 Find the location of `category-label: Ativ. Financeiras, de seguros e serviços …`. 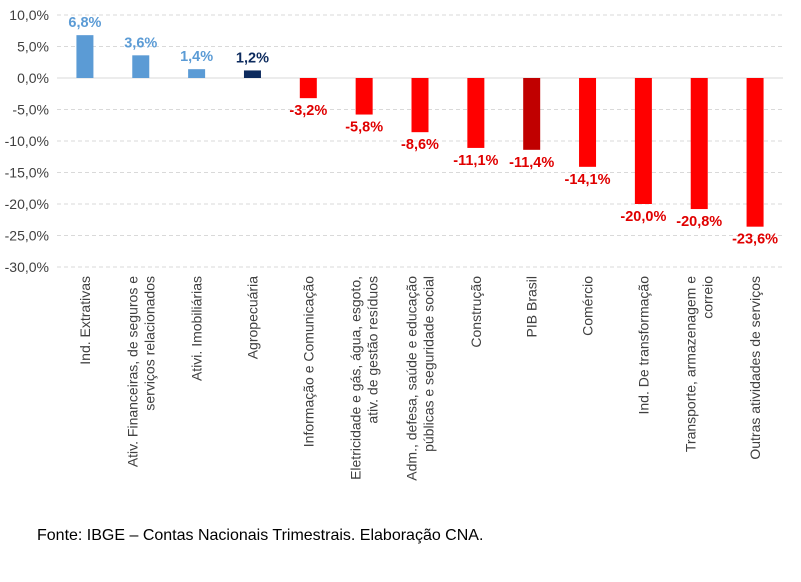

category-label: Ativ. Financeiras, de seguros e serviços … is located at coordinates (140, 371).